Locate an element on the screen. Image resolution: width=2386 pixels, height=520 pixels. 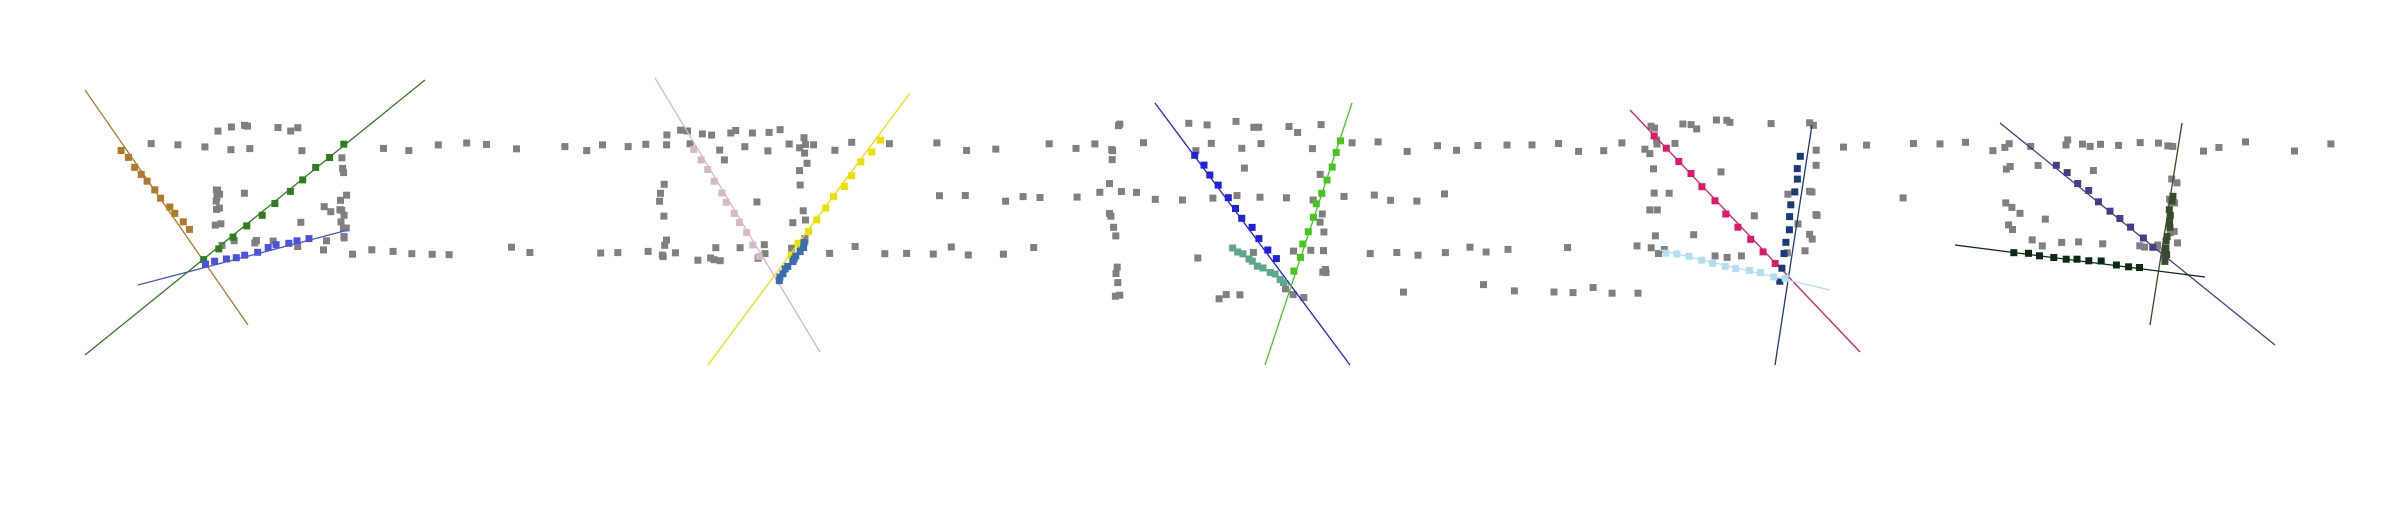
line-yellow-point is located at coordinates (791, 255).